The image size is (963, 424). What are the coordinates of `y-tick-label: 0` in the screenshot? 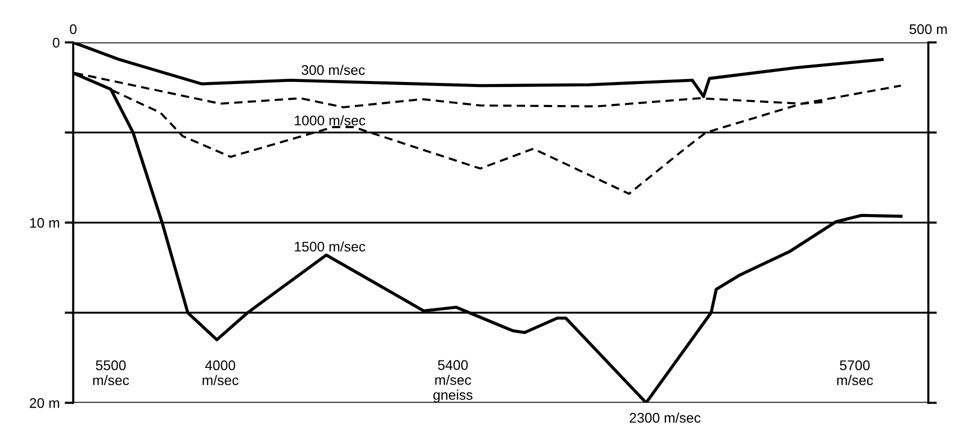 It's located at (56, 43).